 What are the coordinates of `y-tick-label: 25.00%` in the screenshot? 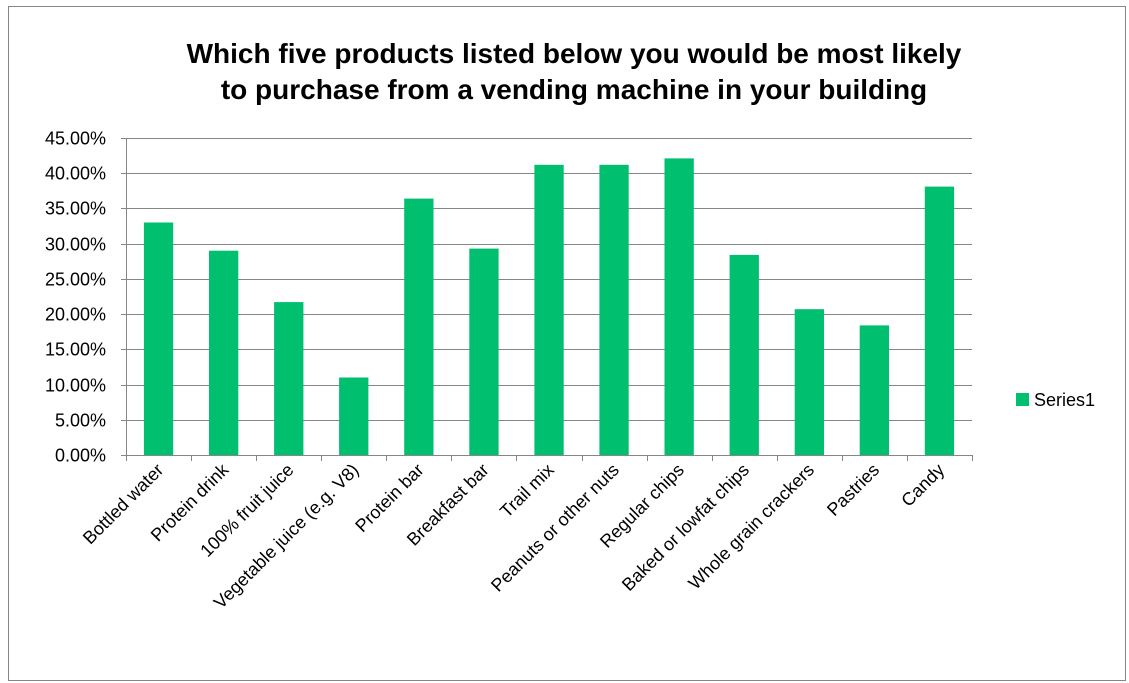 It's located at (75, 280).